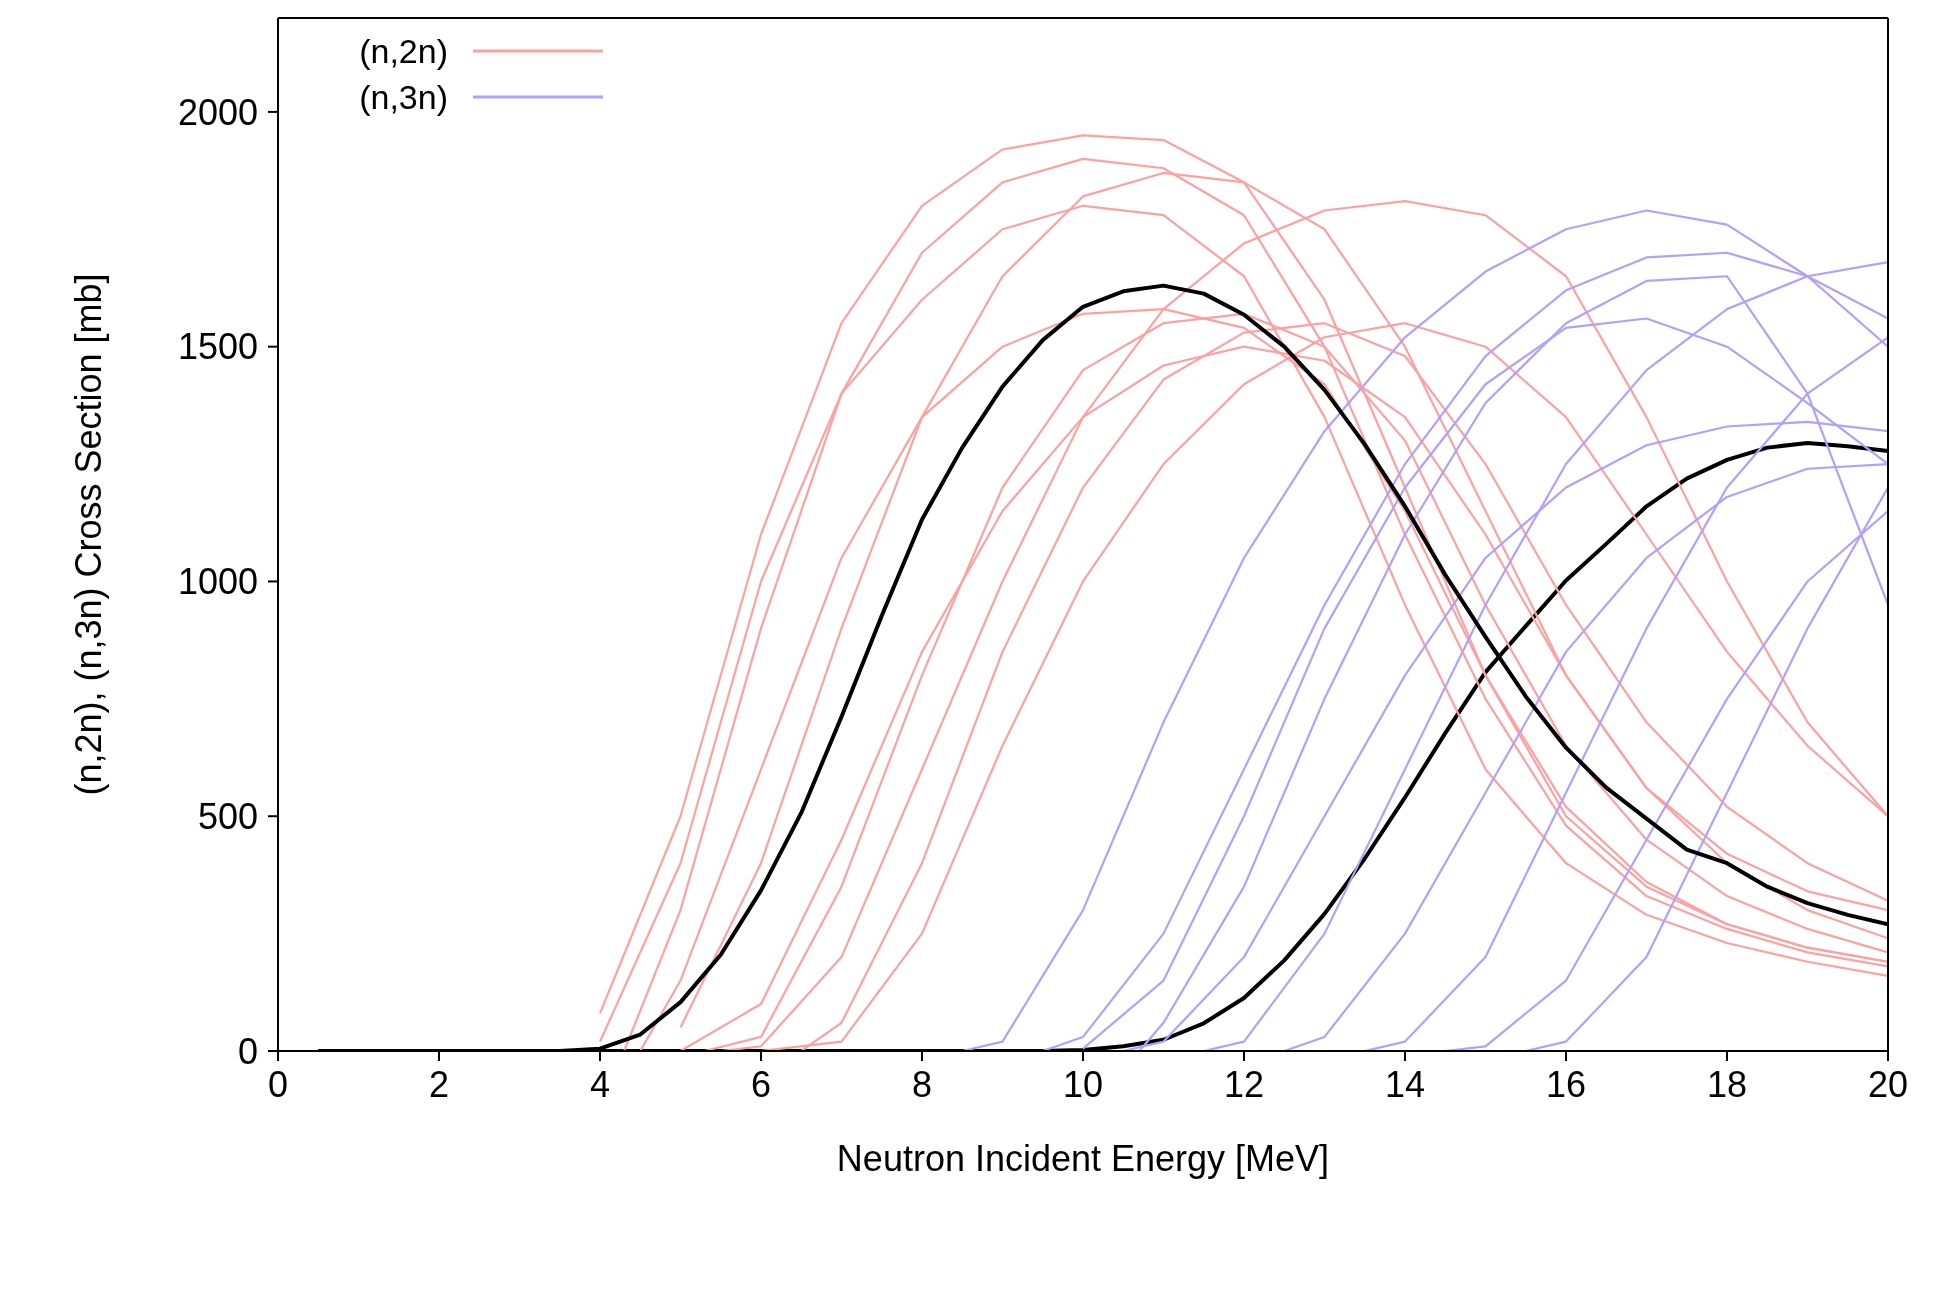 The height and width of the screenshot is (1314, 1942). What do you see at coordinates (403, 51) in the screenshot?
I see `legend-label: (n,2n)` at bounding box center [403, 51].